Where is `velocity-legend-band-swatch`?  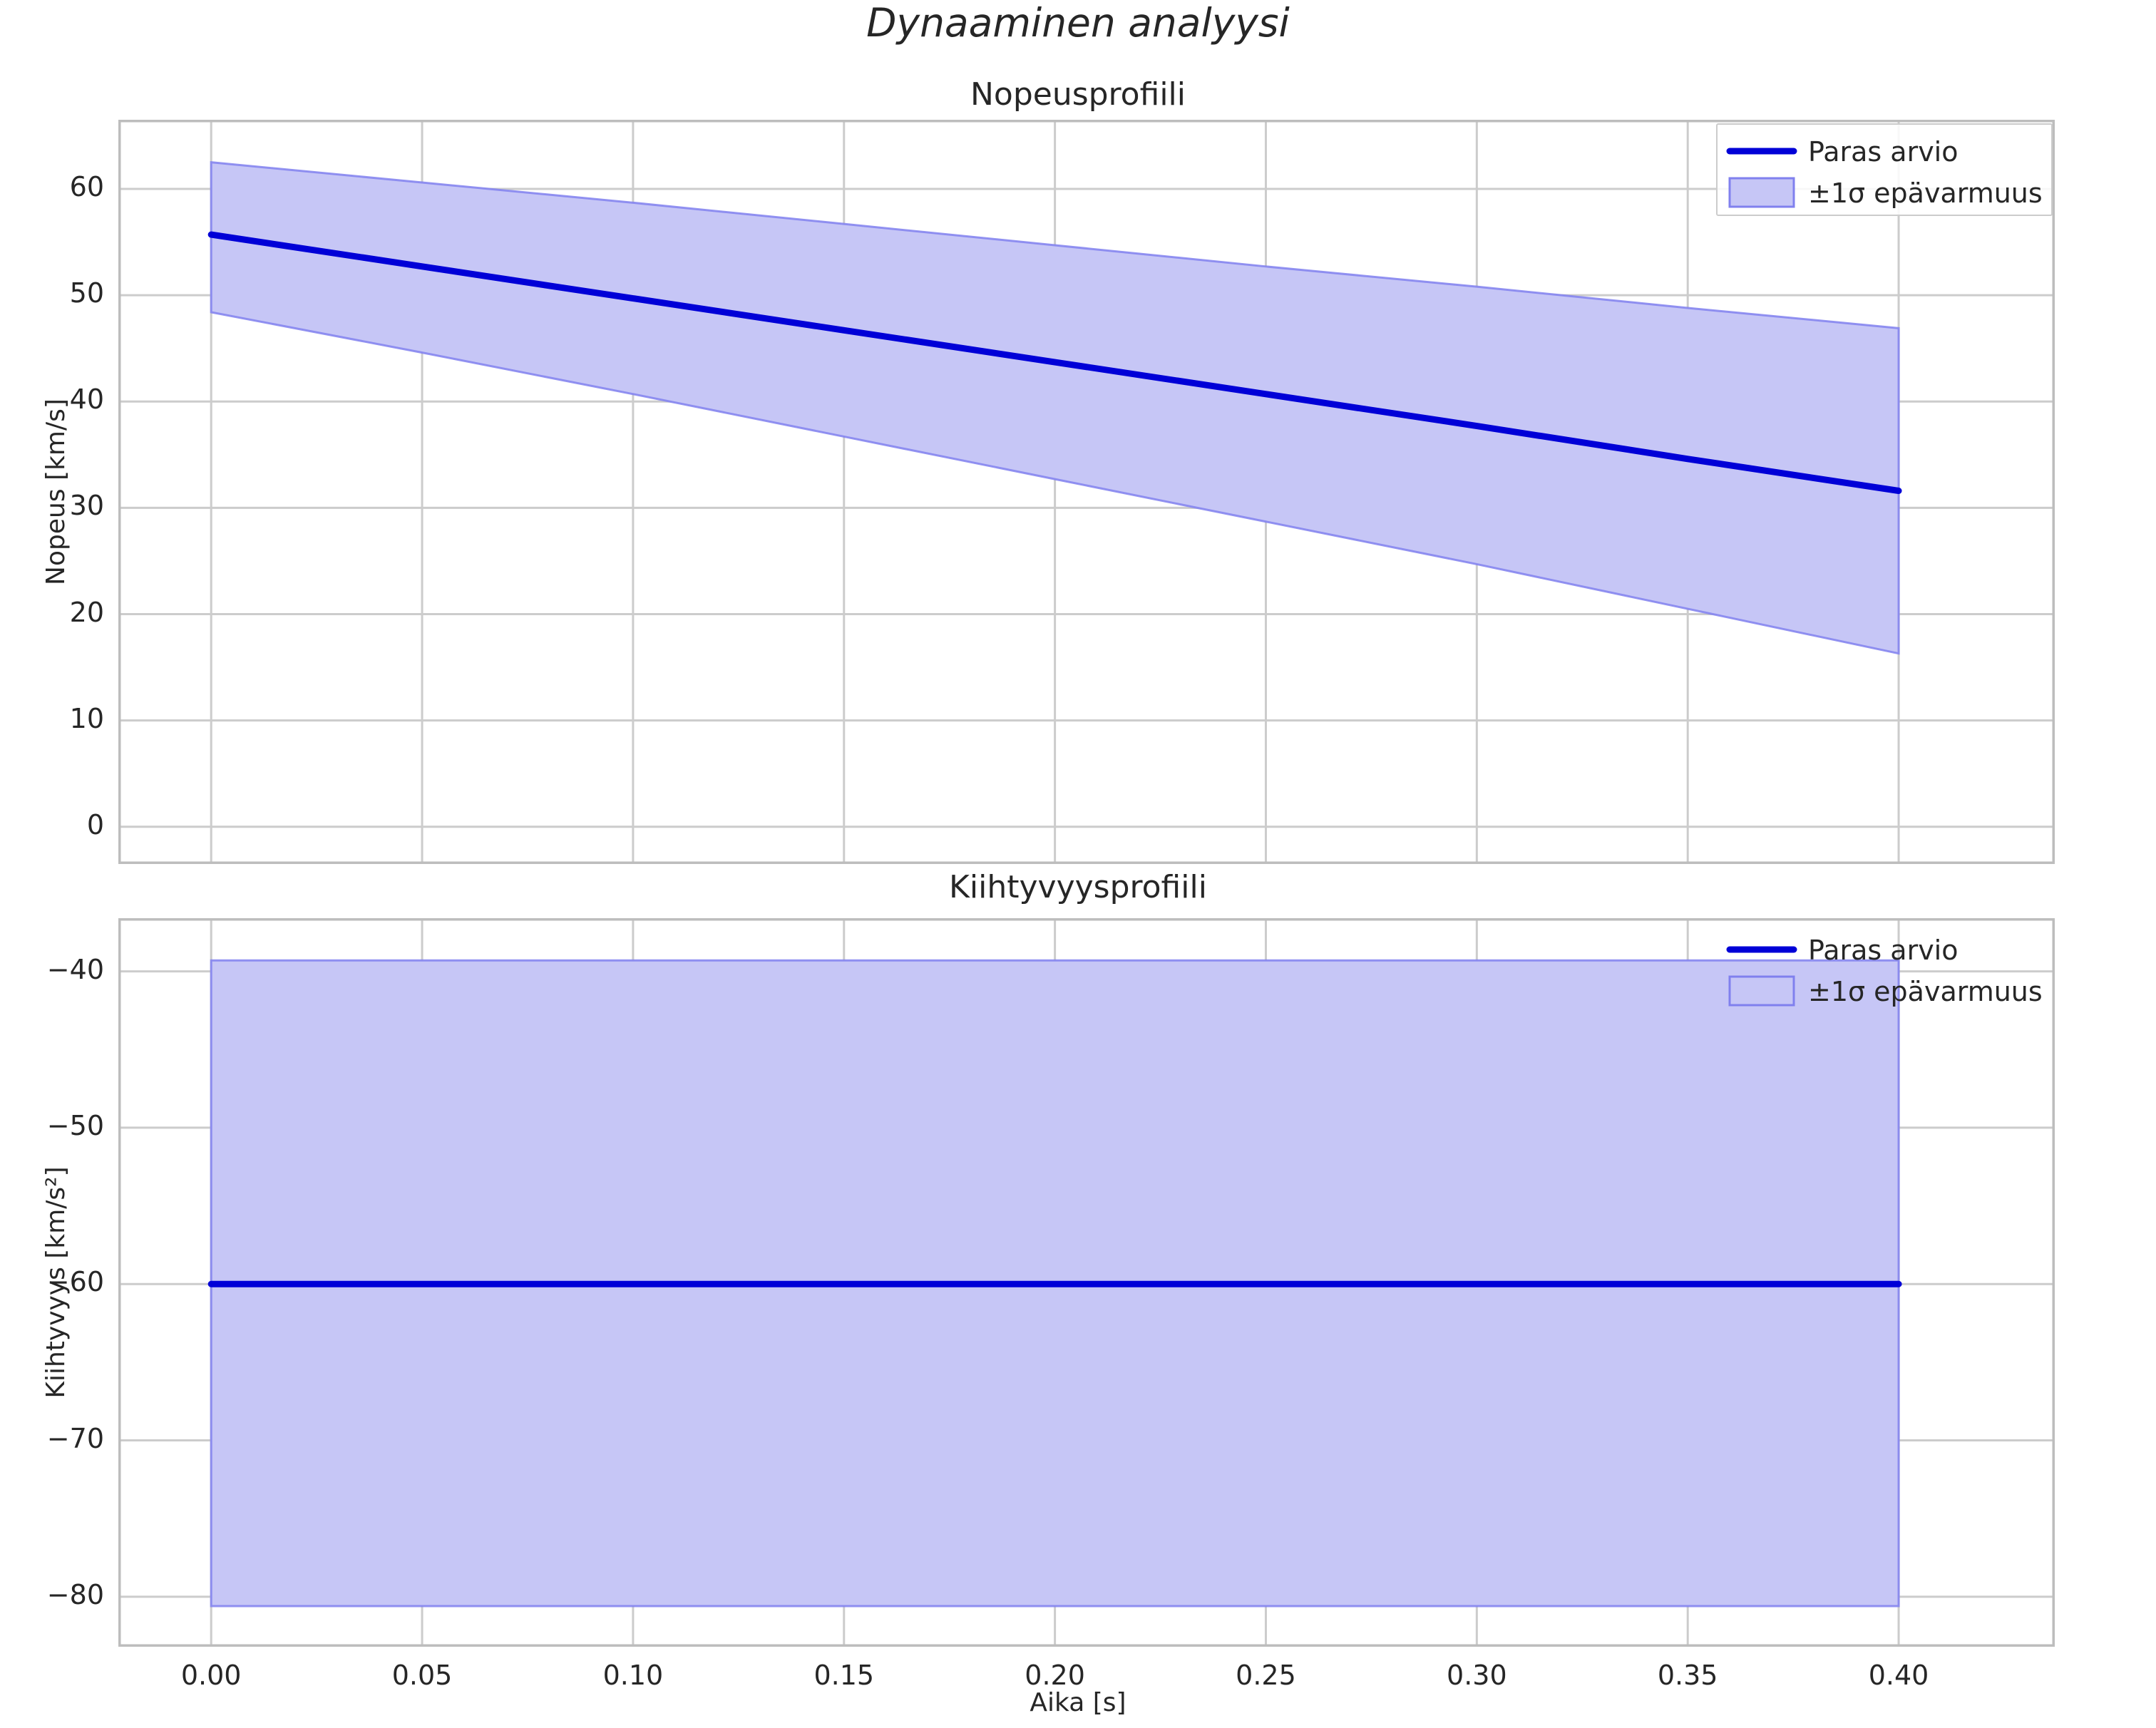 velocity-legend-band-swatch is located at coordinates (1761, 192).